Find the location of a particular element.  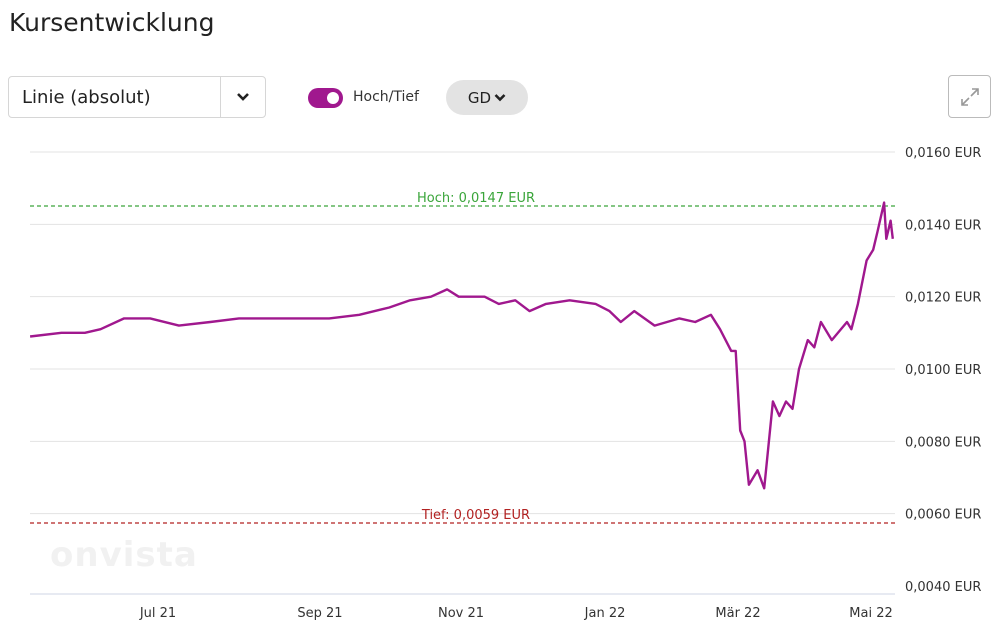

gd-dropdown-button: GD is located at coordinates (487, 97).